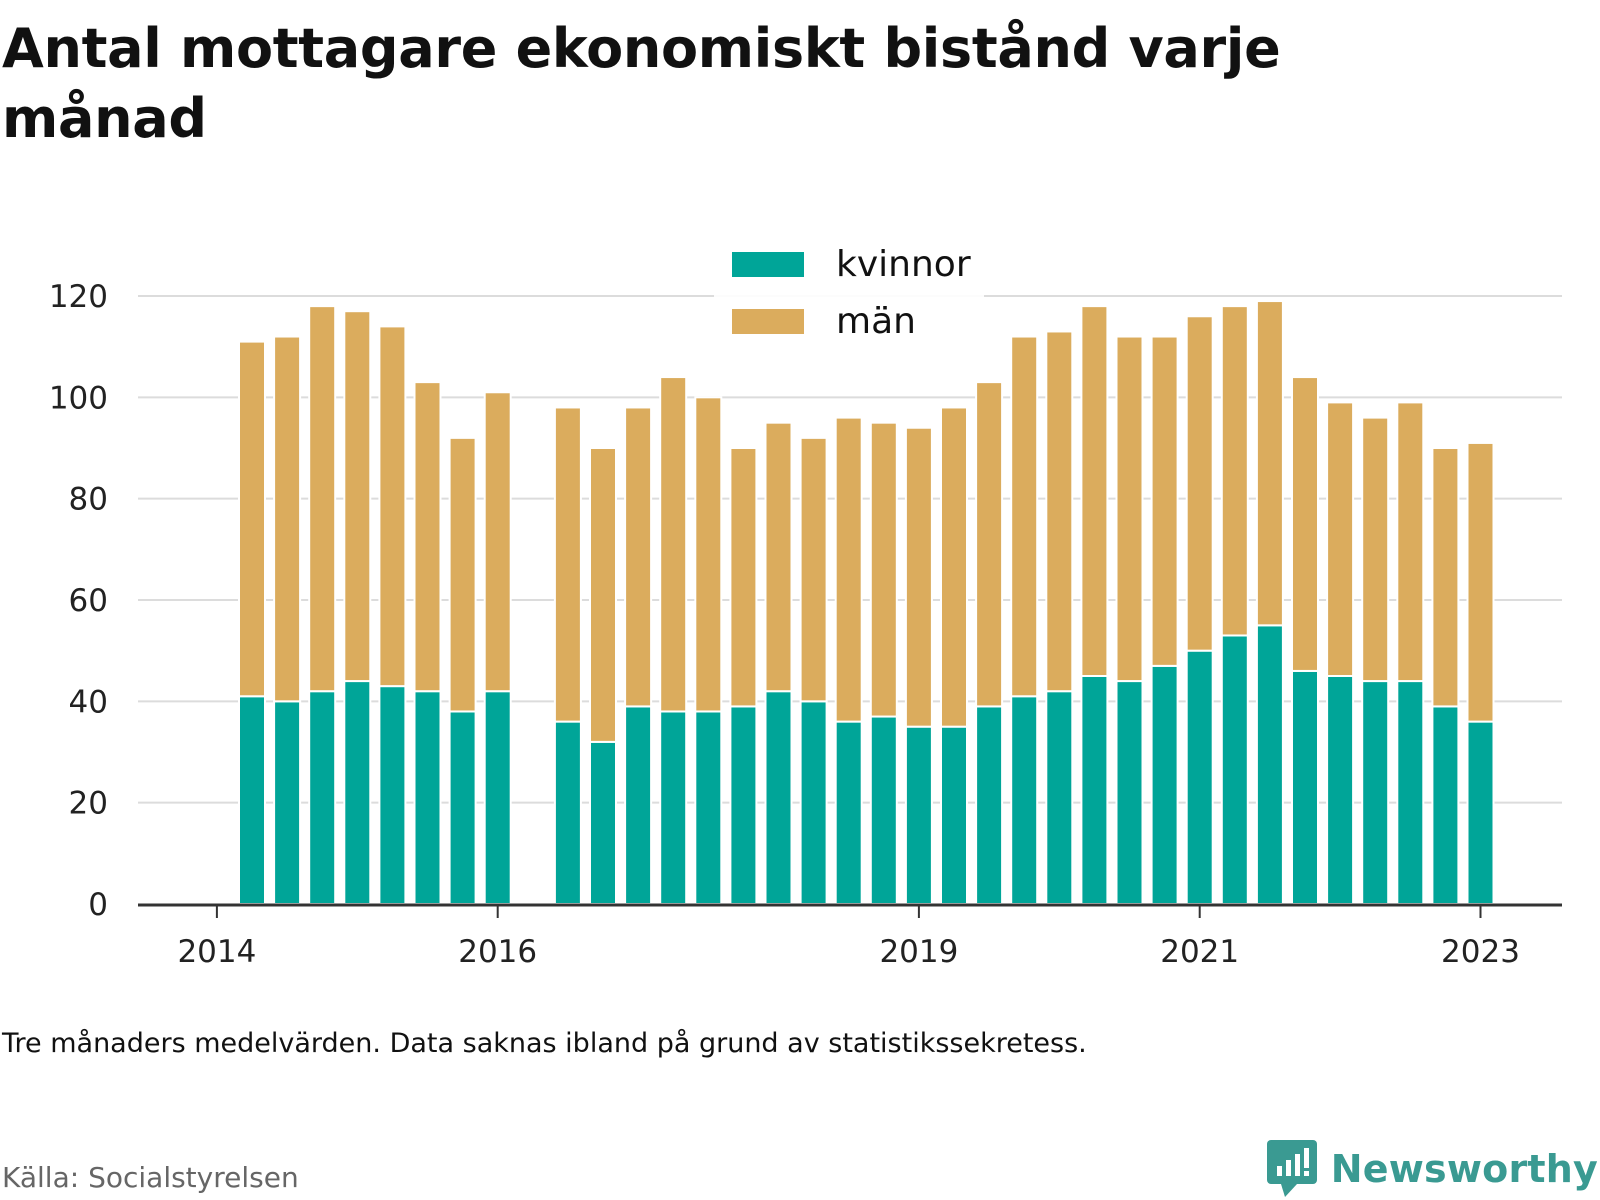 The image size is (1600, 1200). What do you see at coordinates (849, 292) in the screenshot?
I see `legend: kvinnor män` at bounding box center [849, 292].